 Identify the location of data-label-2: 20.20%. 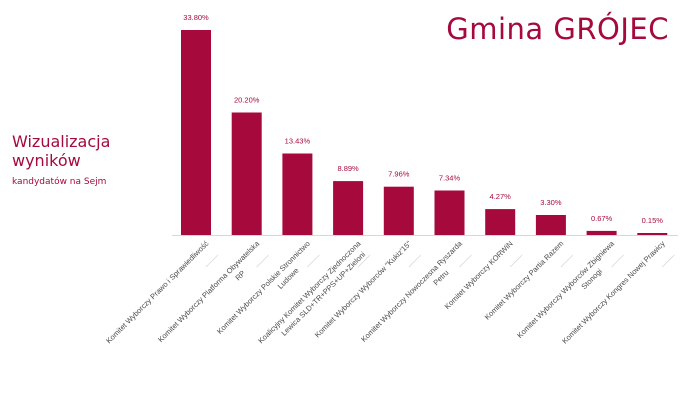
(247, 100).